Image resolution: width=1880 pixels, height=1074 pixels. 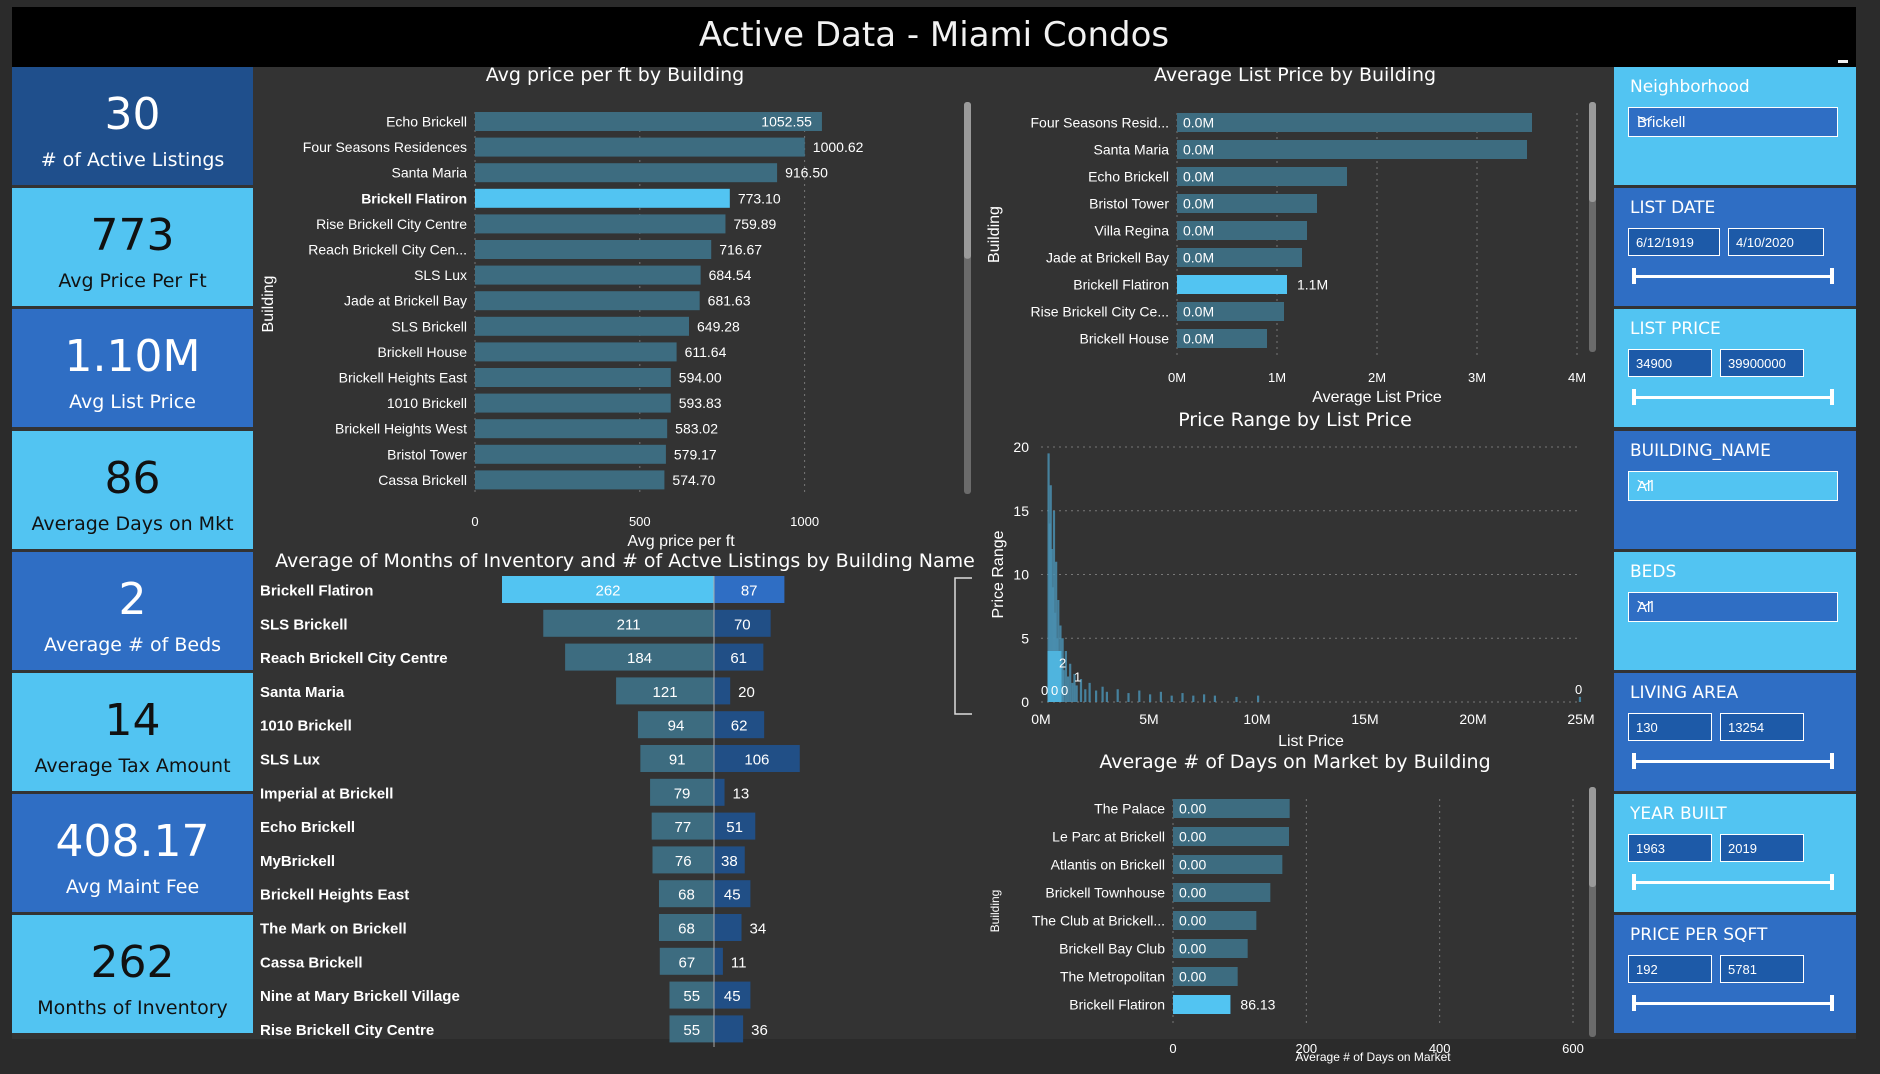 What do you see at coordinates (132, 281) in the screenshot?
I see `kpi-label: Avg Price Per Ft` at bounding box center [132, 281].